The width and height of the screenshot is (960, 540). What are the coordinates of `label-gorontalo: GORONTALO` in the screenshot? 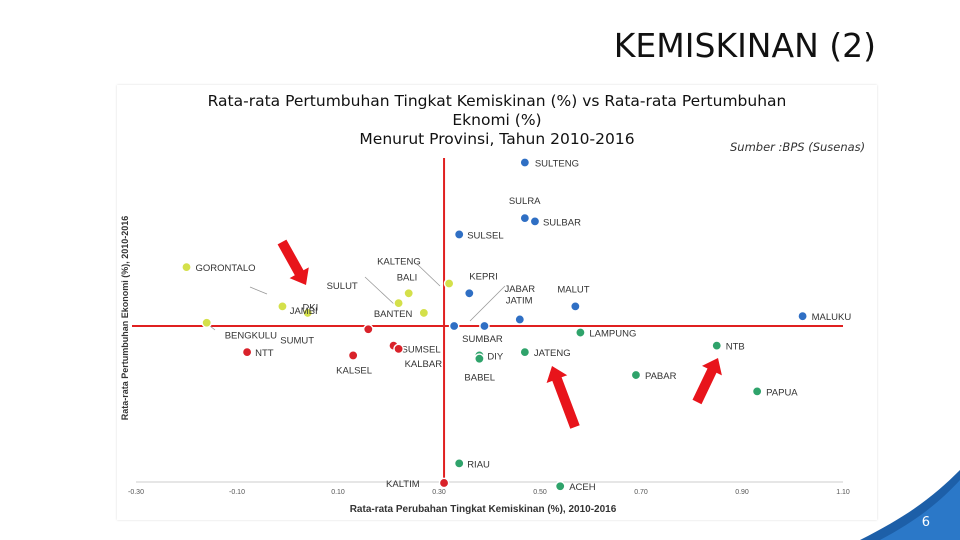 It's located at (226, 268).